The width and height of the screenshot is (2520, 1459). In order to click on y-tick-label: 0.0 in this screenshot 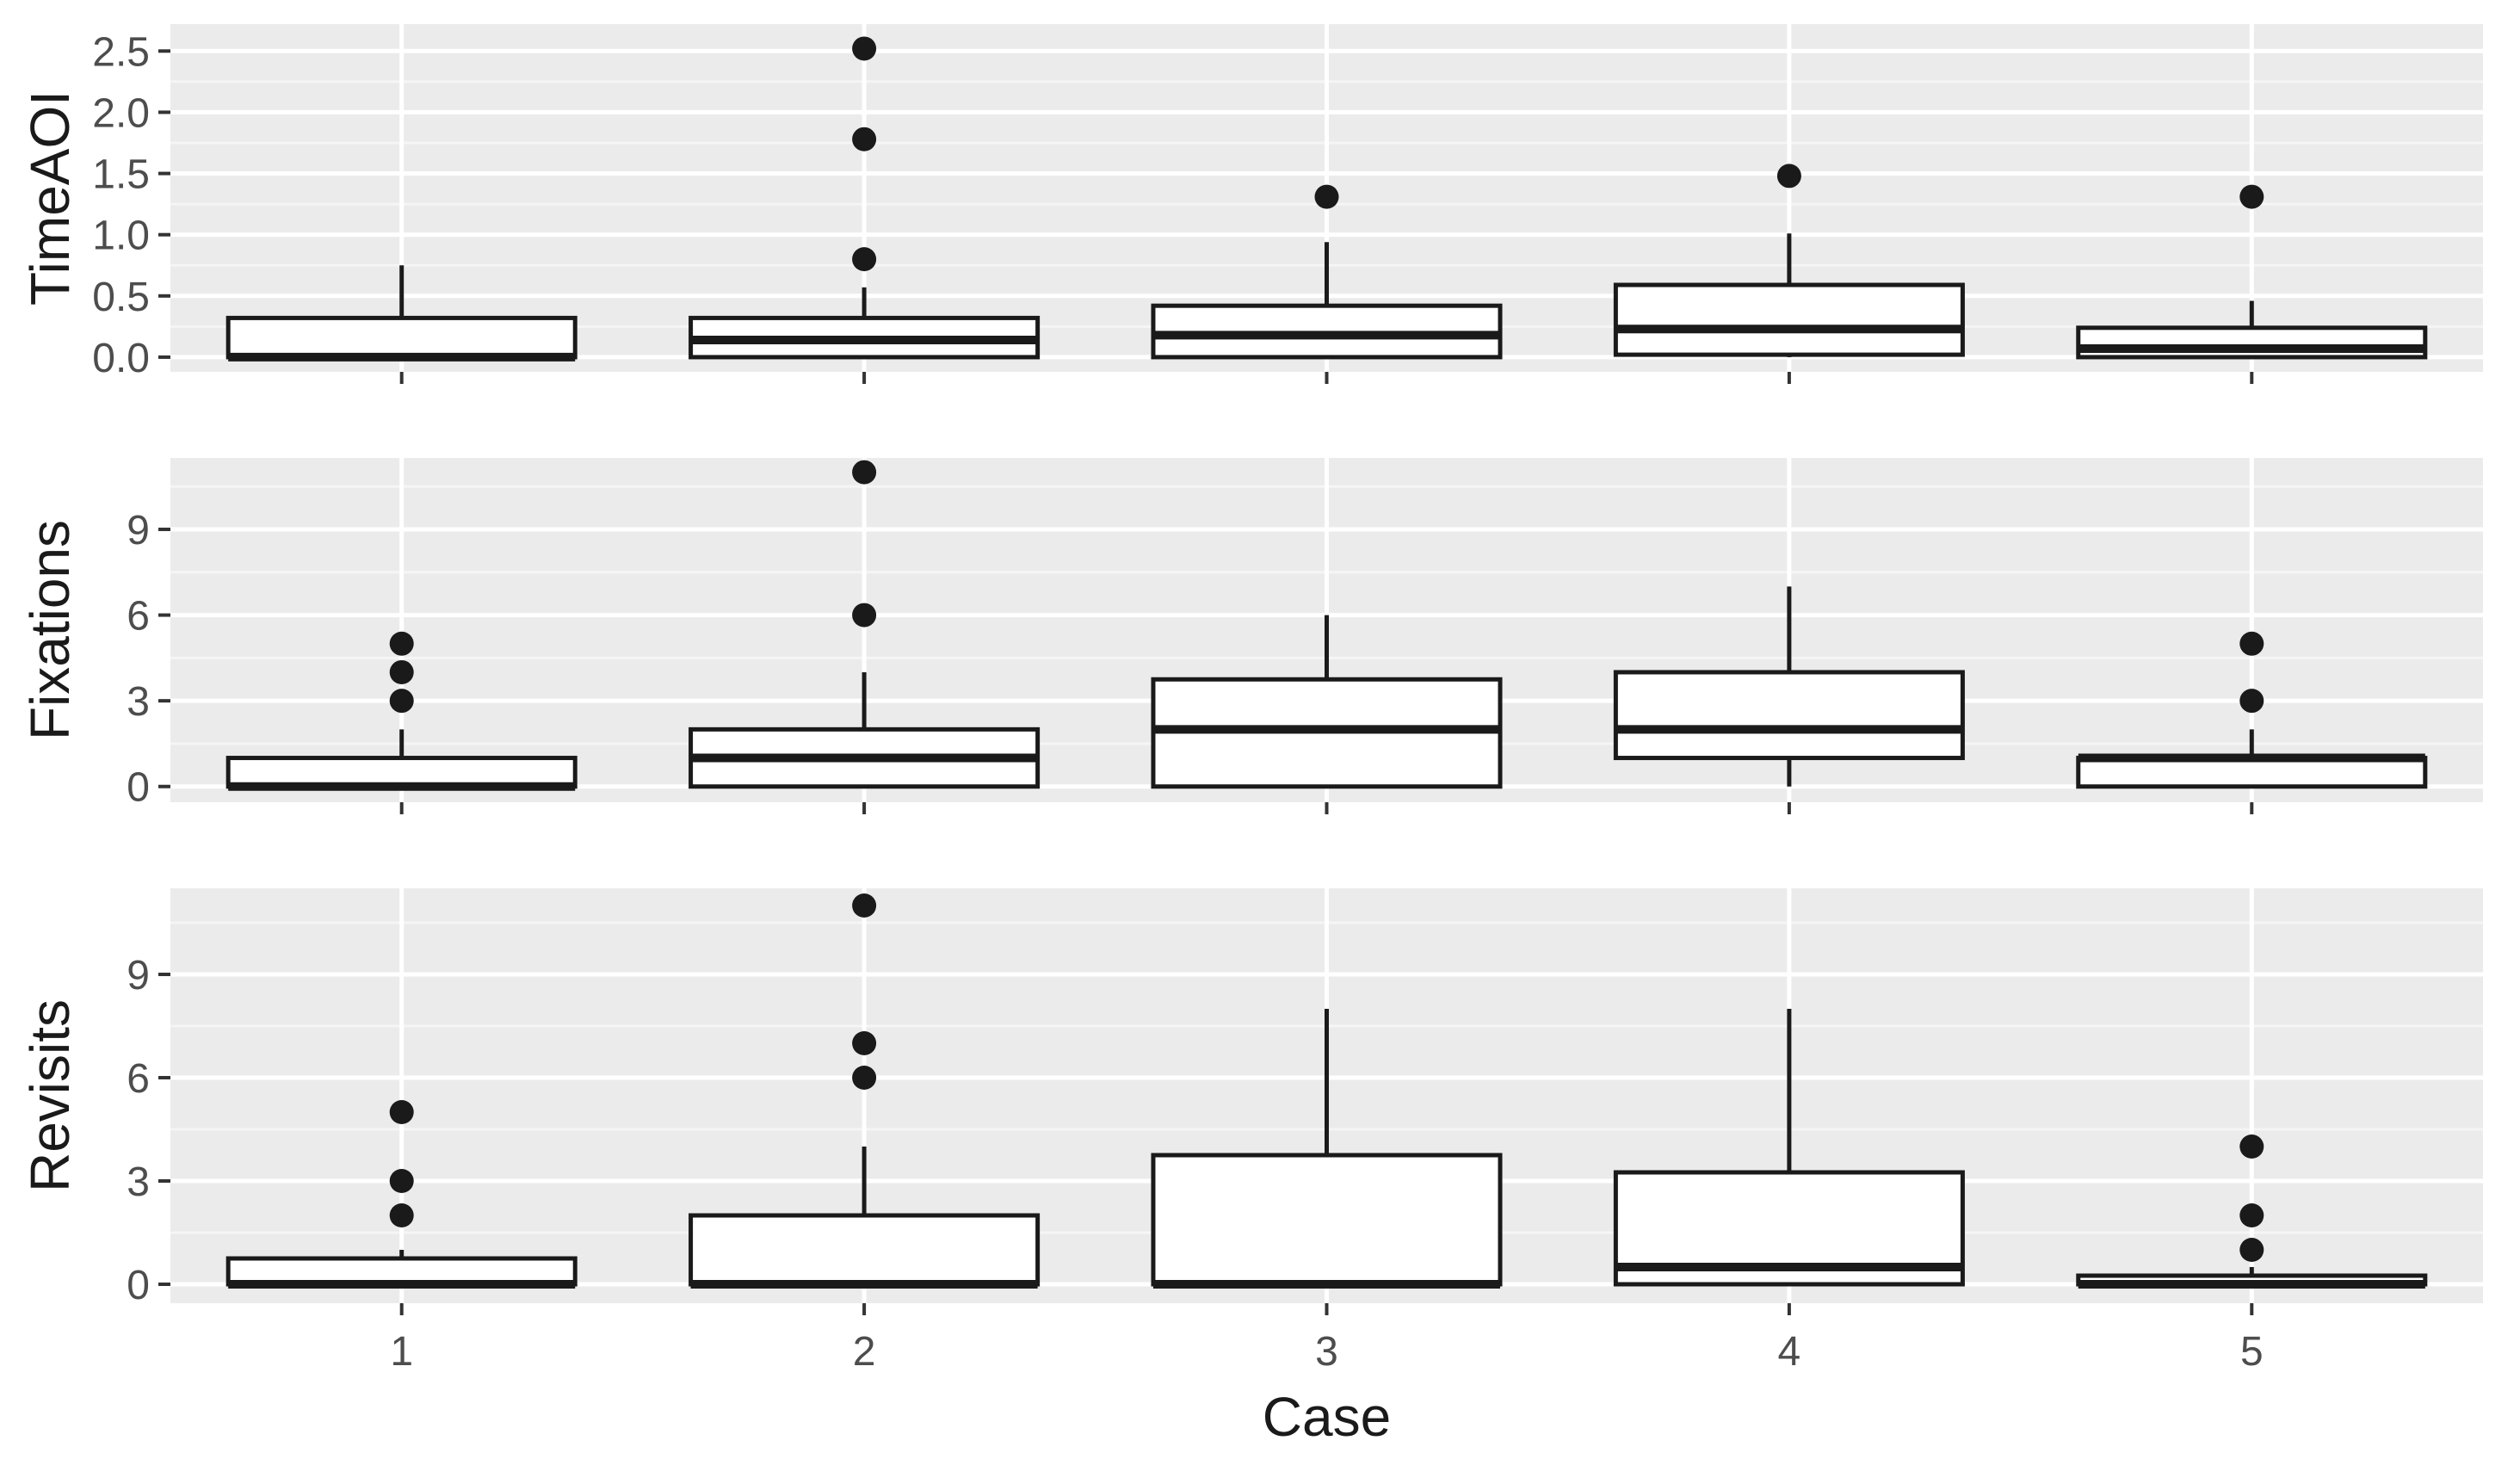, I will do `click(121, 358)`.